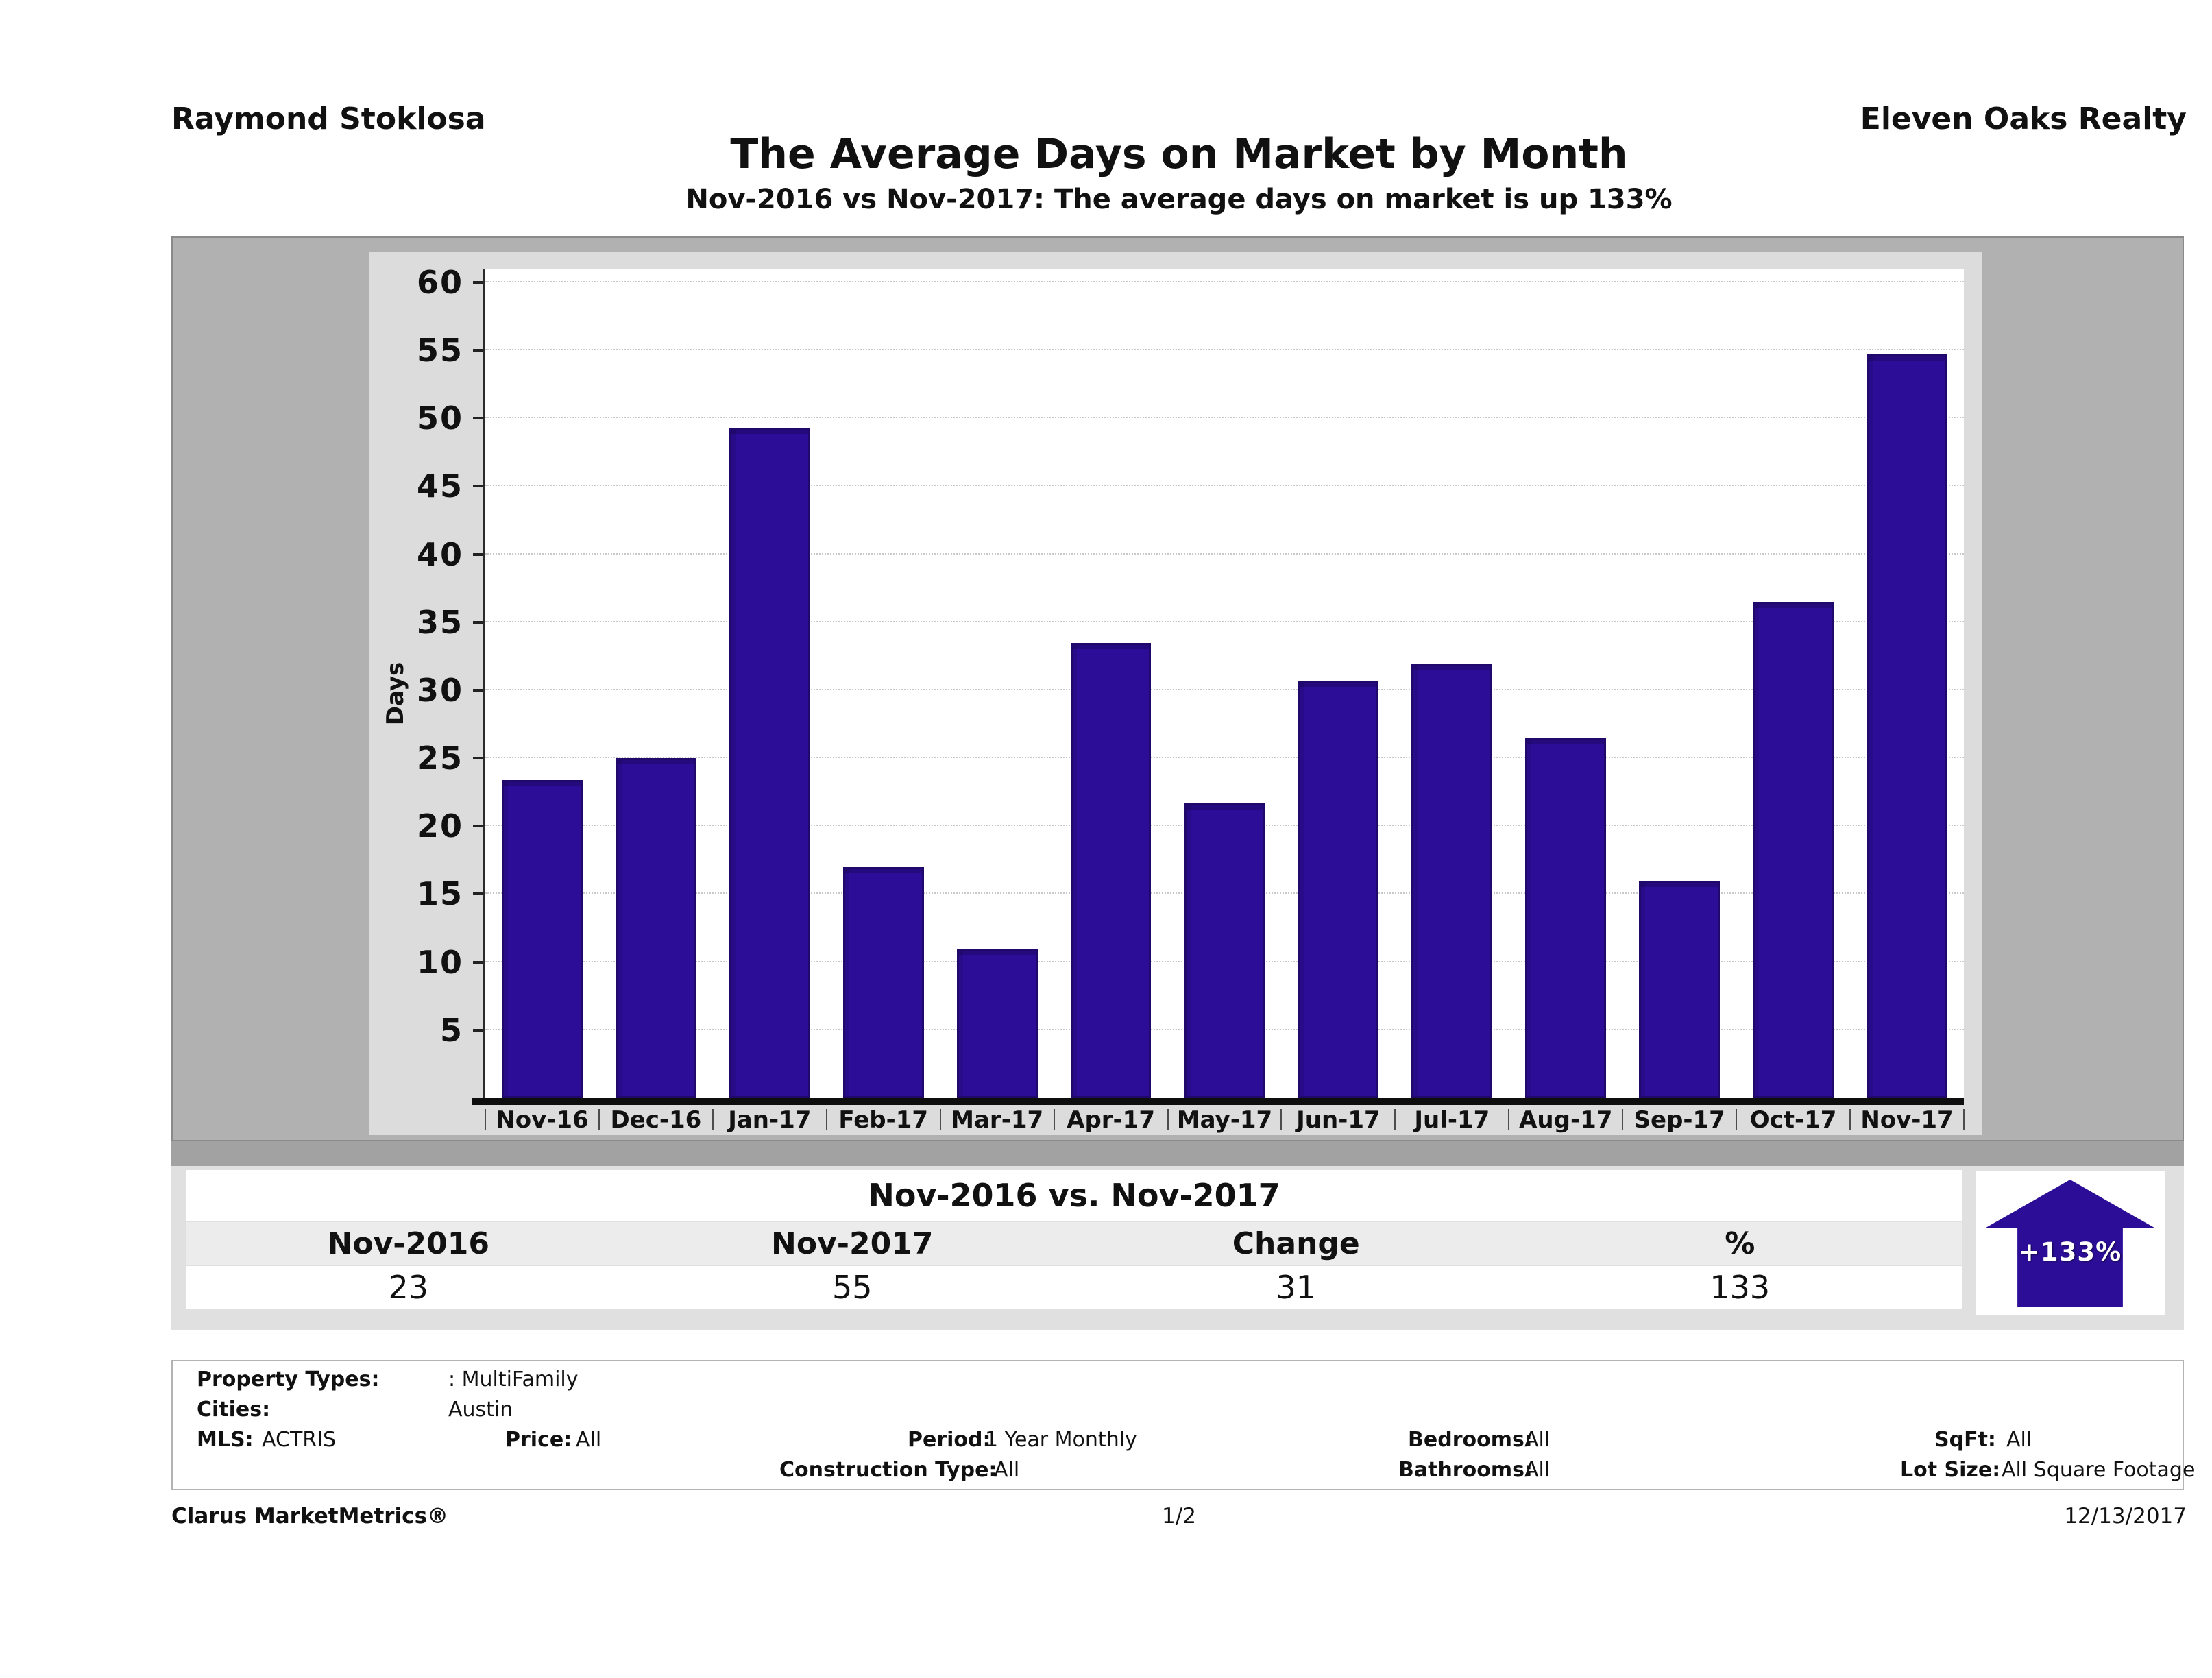  Describe the element at coordinates (1740, 1287) in the screenshot. I see `value-percent: 133` at that location.